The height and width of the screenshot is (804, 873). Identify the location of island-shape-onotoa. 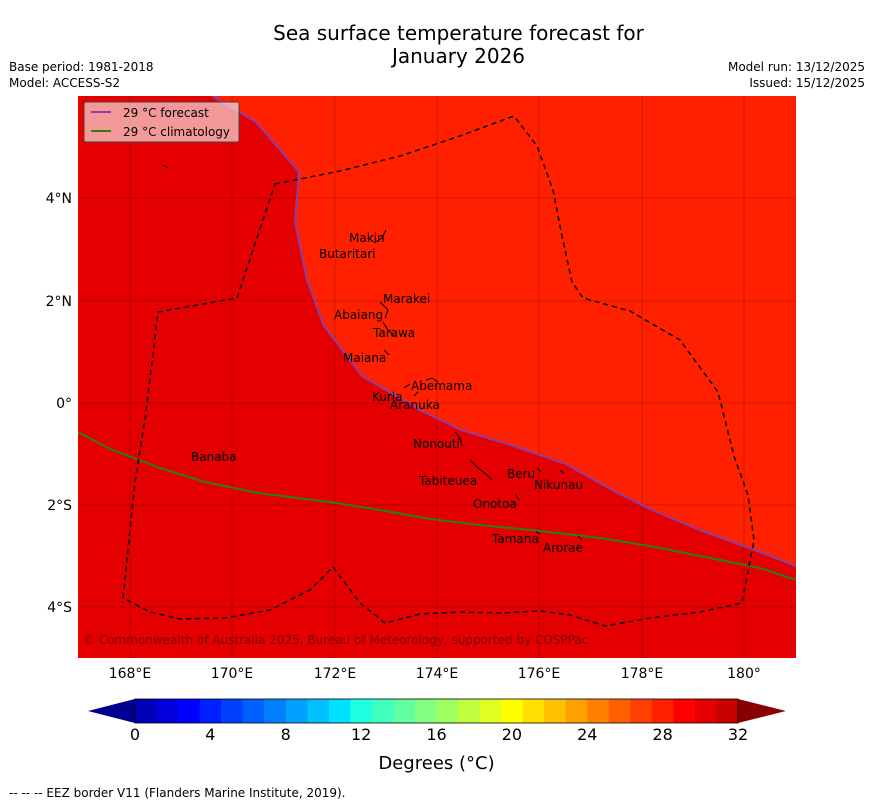
(517, 497).